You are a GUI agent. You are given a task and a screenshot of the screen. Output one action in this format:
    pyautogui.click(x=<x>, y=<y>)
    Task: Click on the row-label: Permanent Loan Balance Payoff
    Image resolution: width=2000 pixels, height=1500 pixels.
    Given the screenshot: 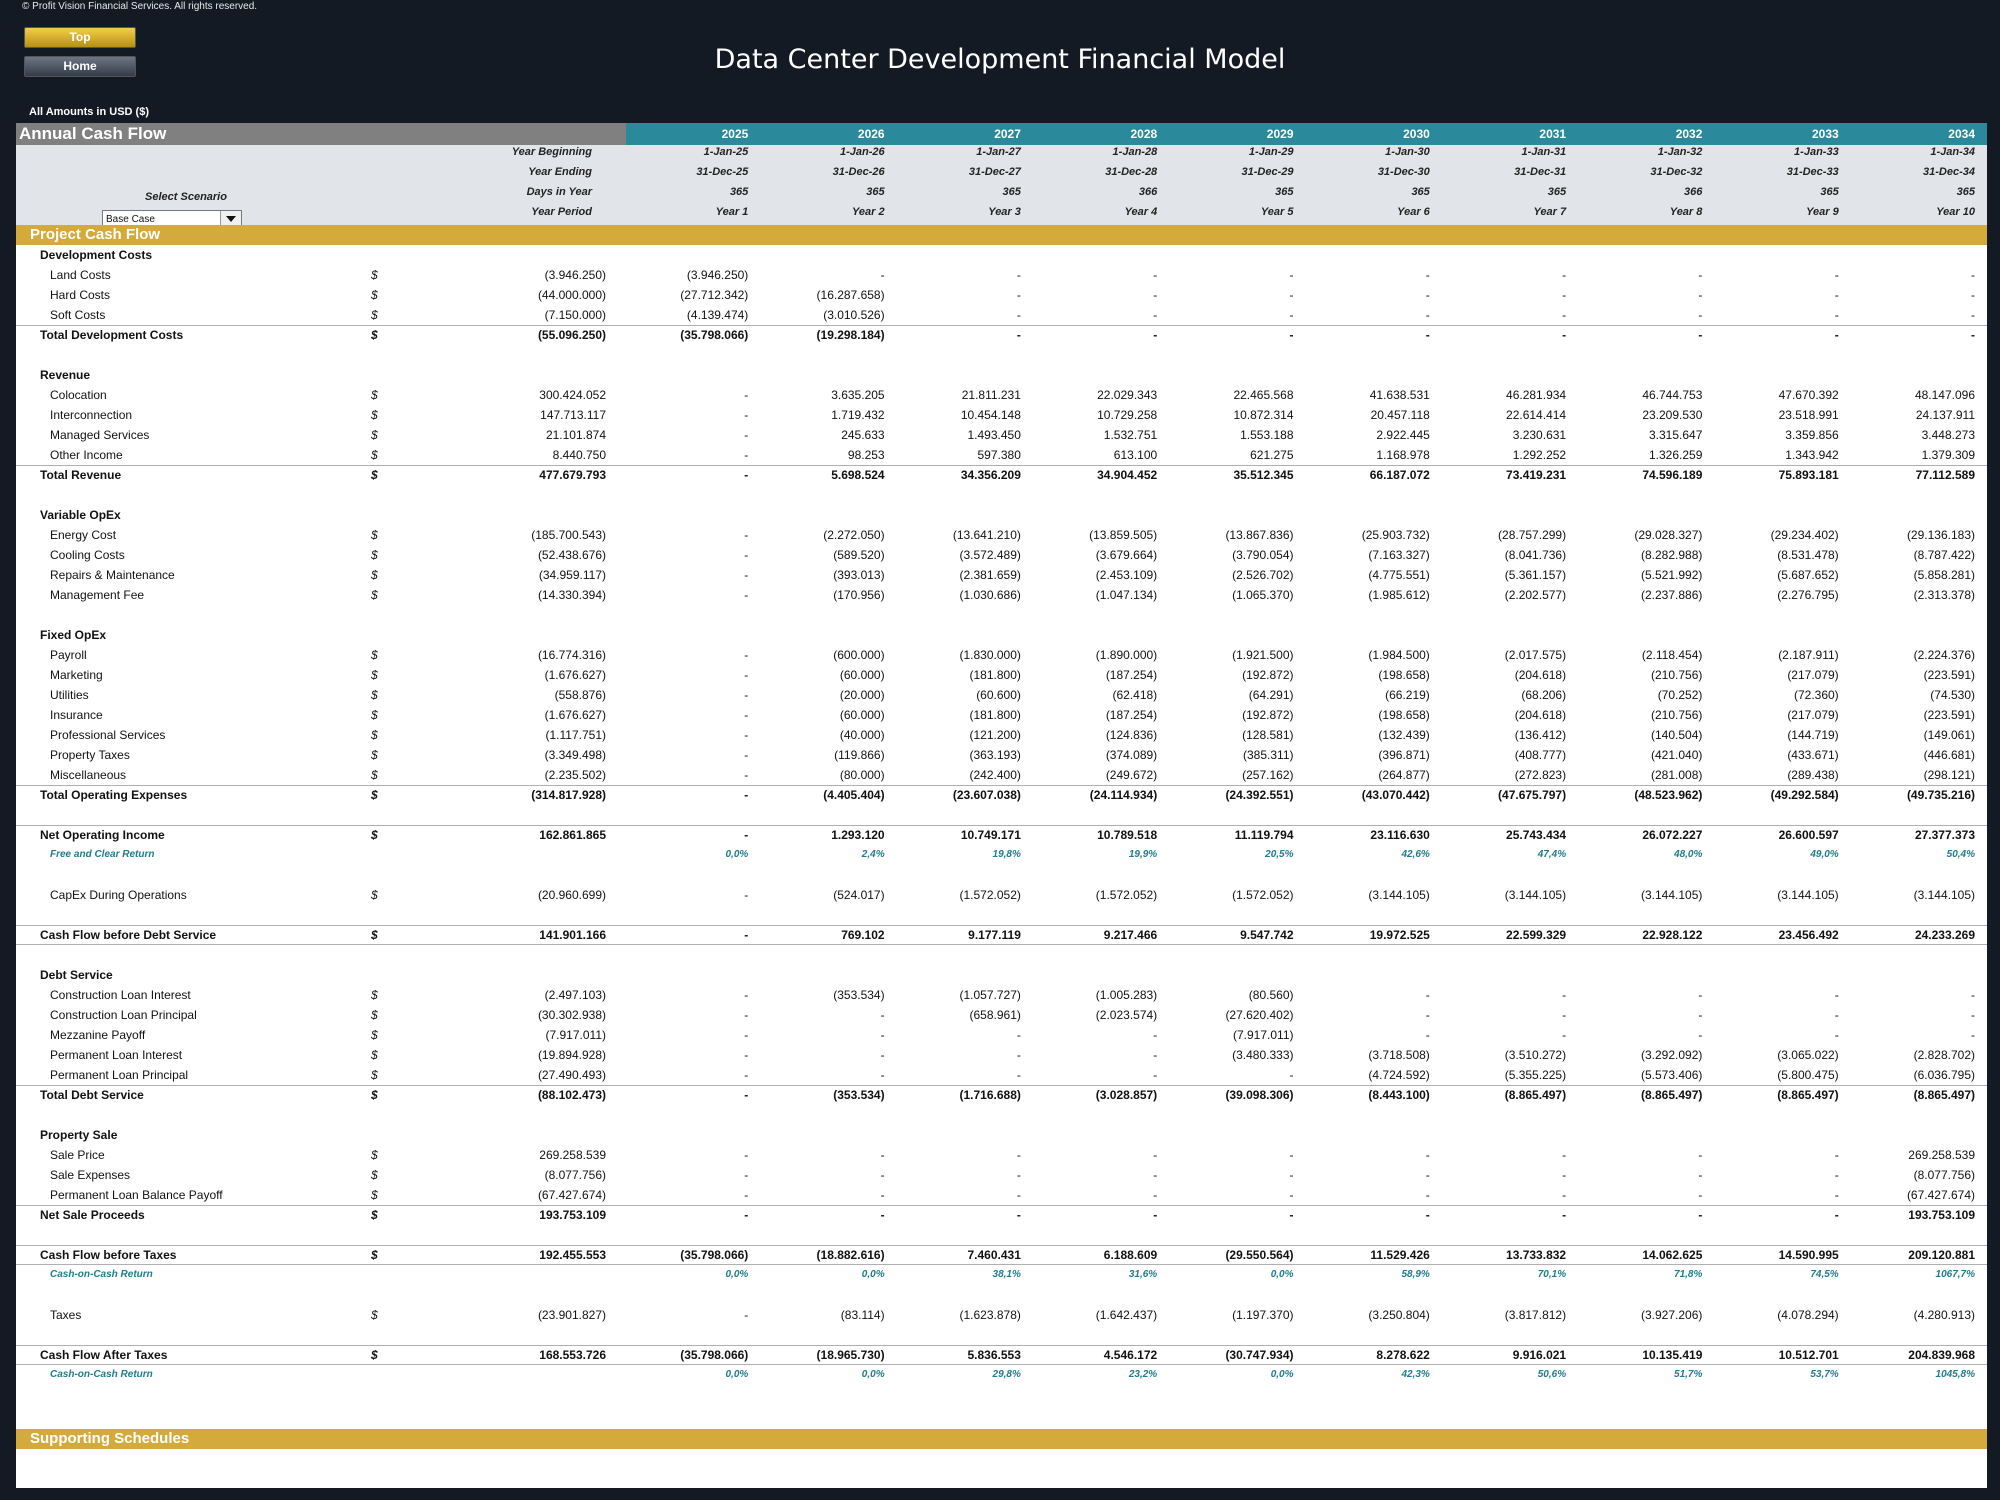 What is the action you would take?
    pyautogui.click(x=136, y=1195)
    